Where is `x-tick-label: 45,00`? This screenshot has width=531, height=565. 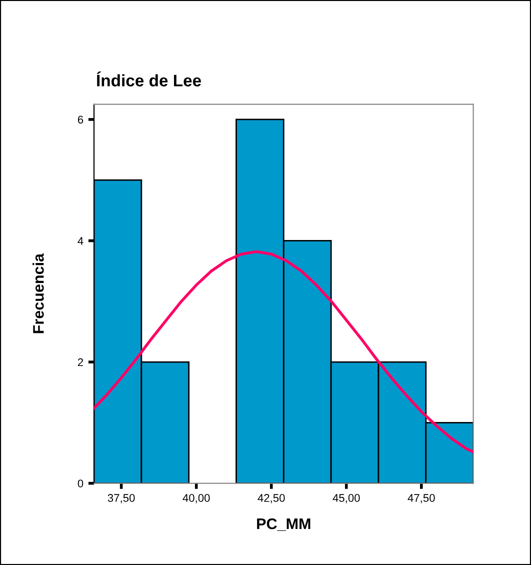
x-tick-label: 45,00 is located at coordinates (346, 499).